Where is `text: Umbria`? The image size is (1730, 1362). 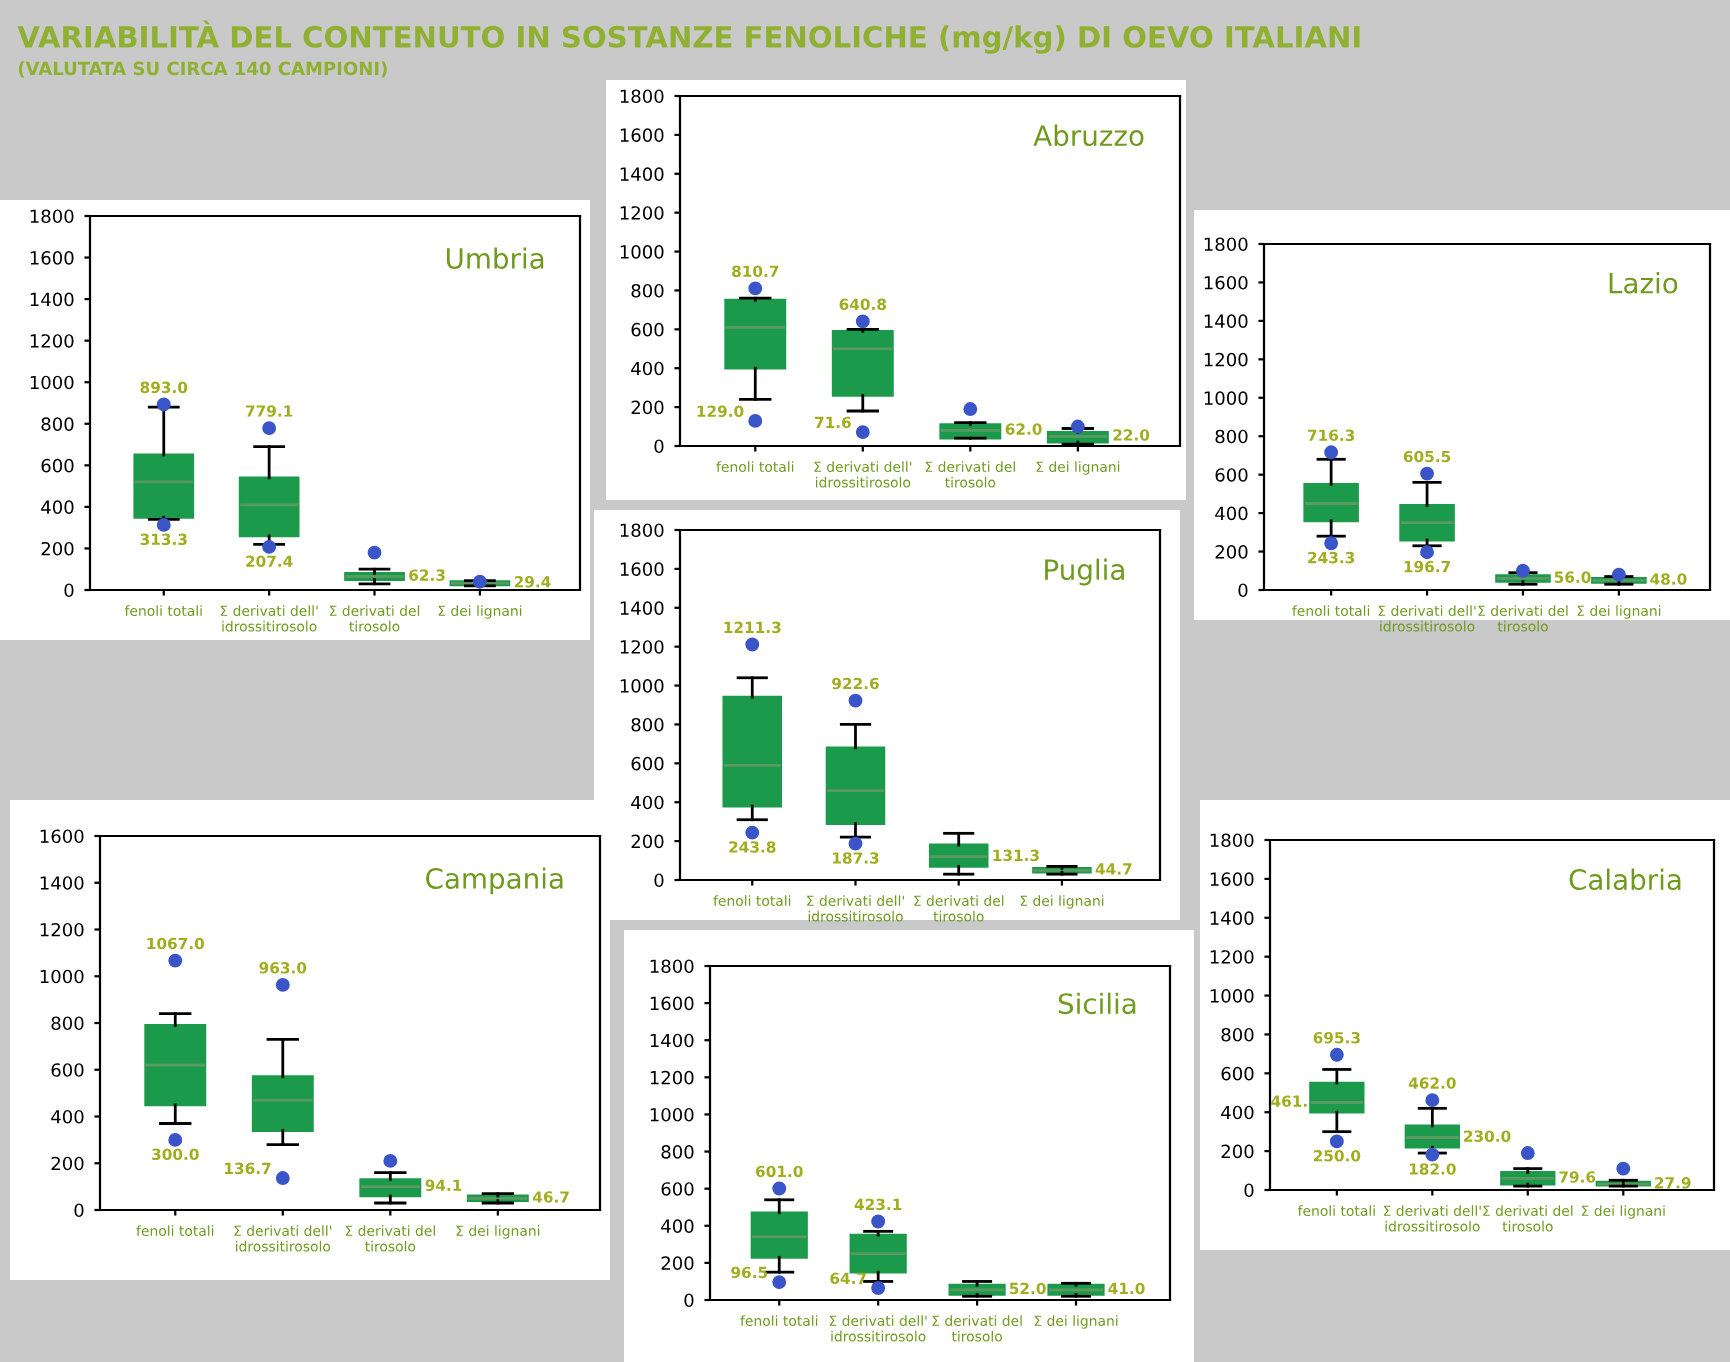 text: Umbria is located at coordinates (495, 258).